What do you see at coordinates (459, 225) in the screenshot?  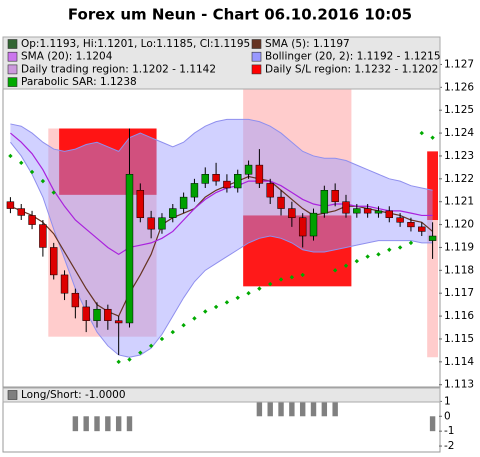 I see `y-tick-label: 1.120` at bounding box center [459, 225].